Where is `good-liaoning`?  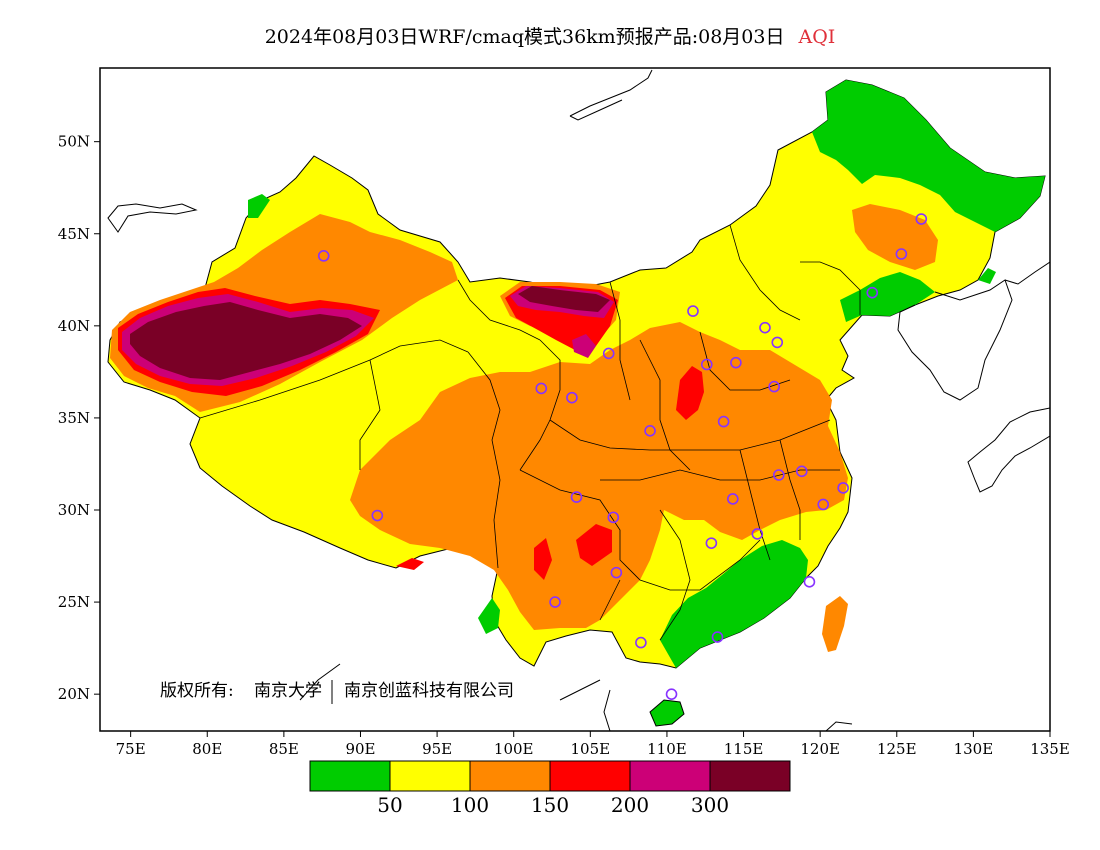 good-liaoning is located at coordinates (887, 297).